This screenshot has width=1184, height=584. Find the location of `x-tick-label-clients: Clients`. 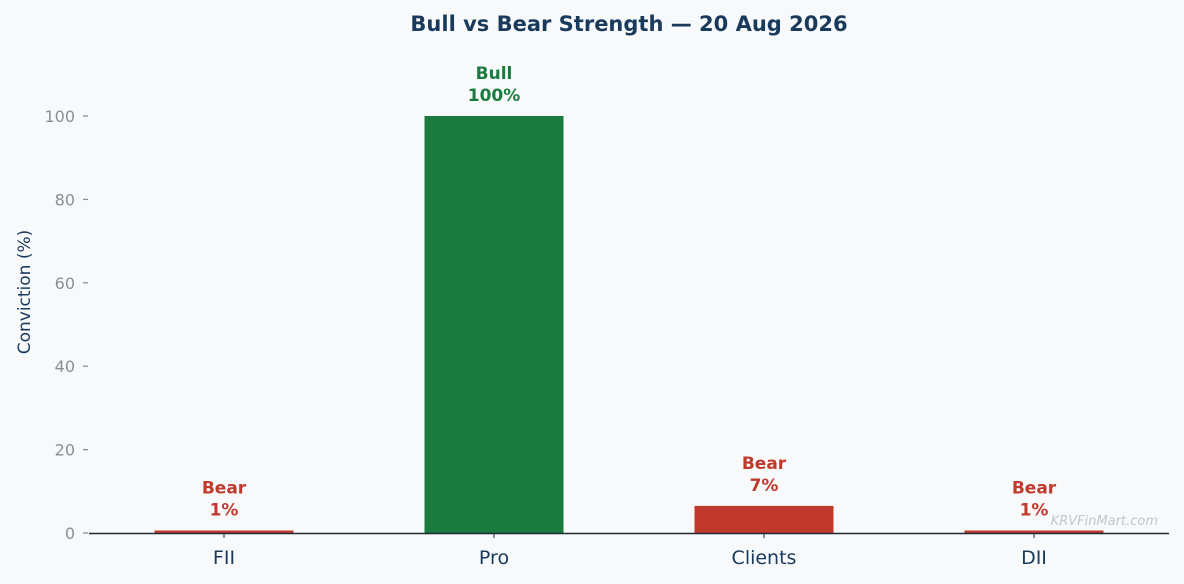

x-tick-label-clients: Clients is located at coordinates (764, 558).